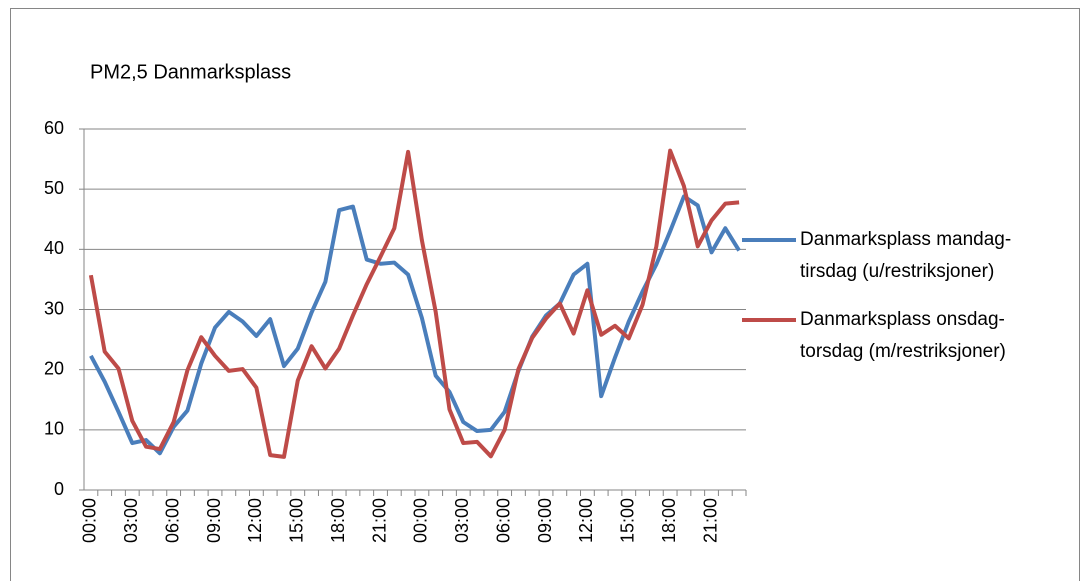  What do you see at coordinates (903, 351) in the screenshot?
I see `legend-label-line: torsdag (m/restriksjoner)` at bounding box center [903, 351].